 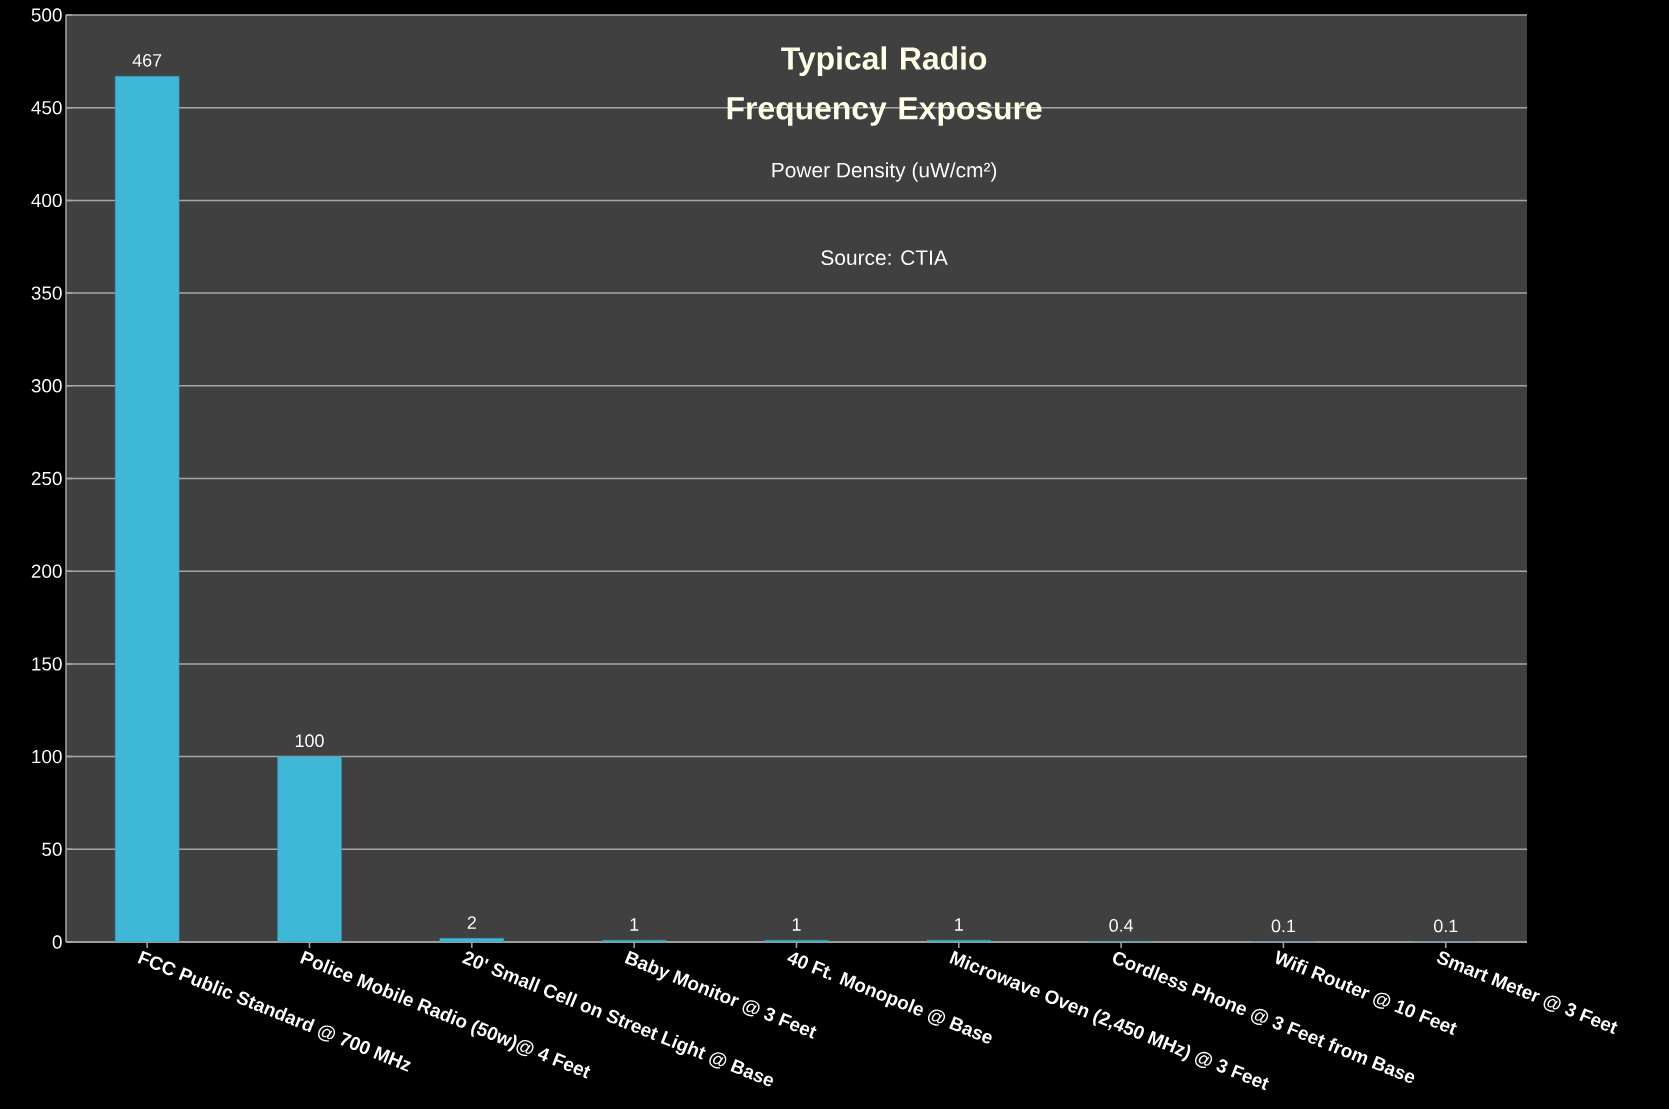 What do you see at coordinates (57, 942) in the screenshot?
I see `y-tick-label: 0` at bounding box center [57, 942].